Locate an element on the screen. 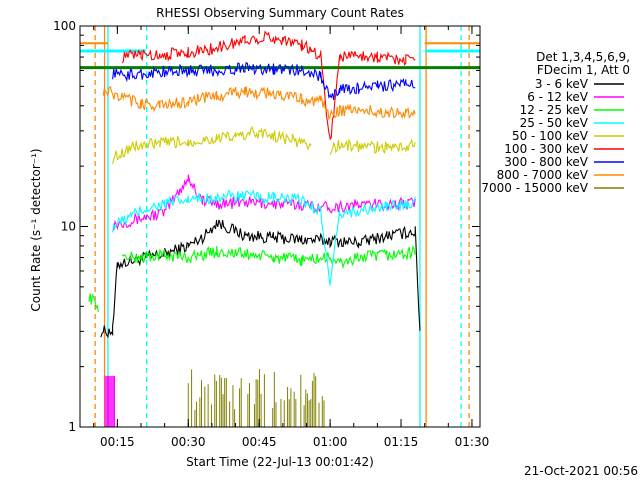  series-7000-15000kev is located at coordinates (256, 398).